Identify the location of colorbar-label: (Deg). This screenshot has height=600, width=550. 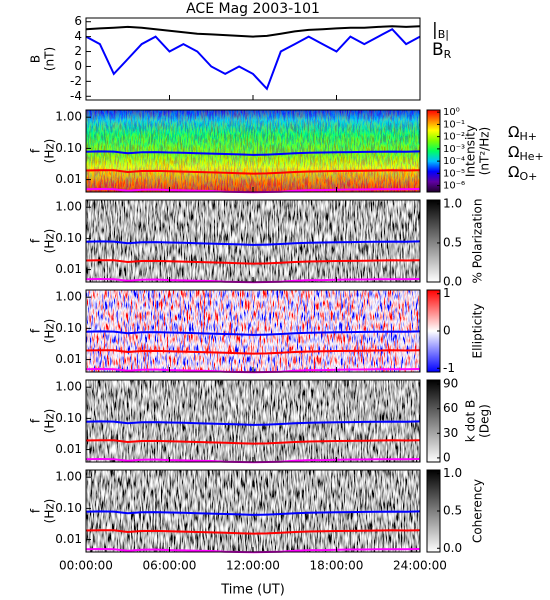
(485, 421).